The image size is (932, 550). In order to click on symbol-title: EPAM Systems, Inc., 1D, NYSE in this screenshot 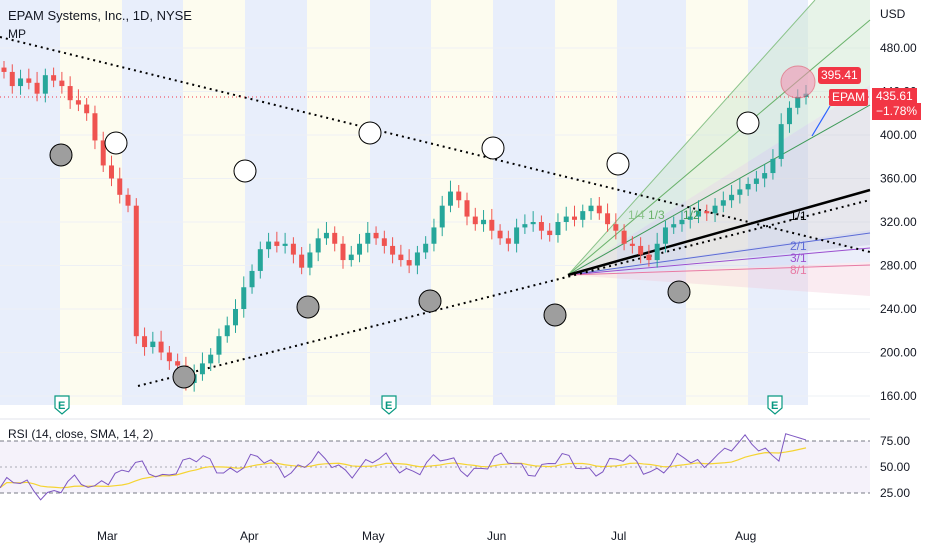, I will do `click(100, 15)`.